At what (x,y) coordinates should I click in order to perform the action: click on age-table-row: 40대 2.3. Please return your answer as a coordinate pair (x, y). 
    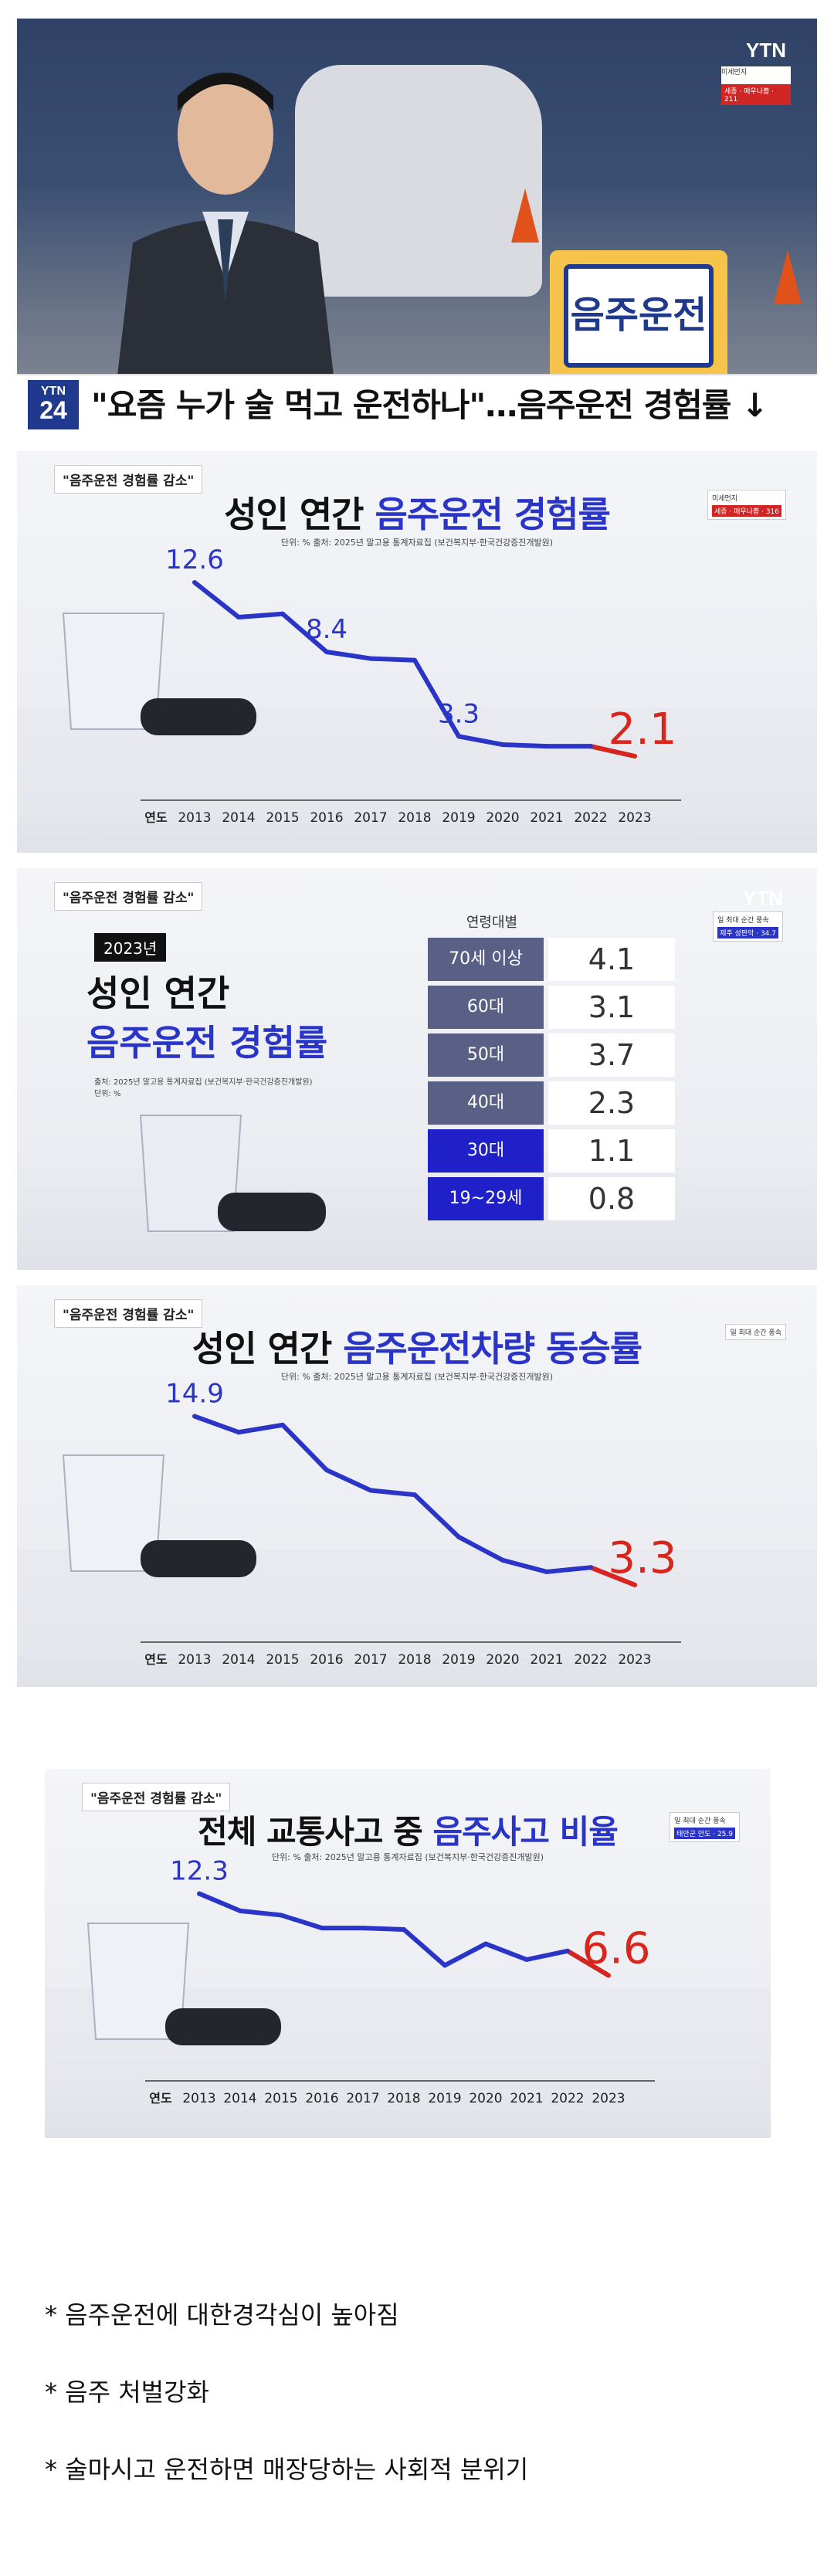
    Looking at the image, I should click on (551, 1103).